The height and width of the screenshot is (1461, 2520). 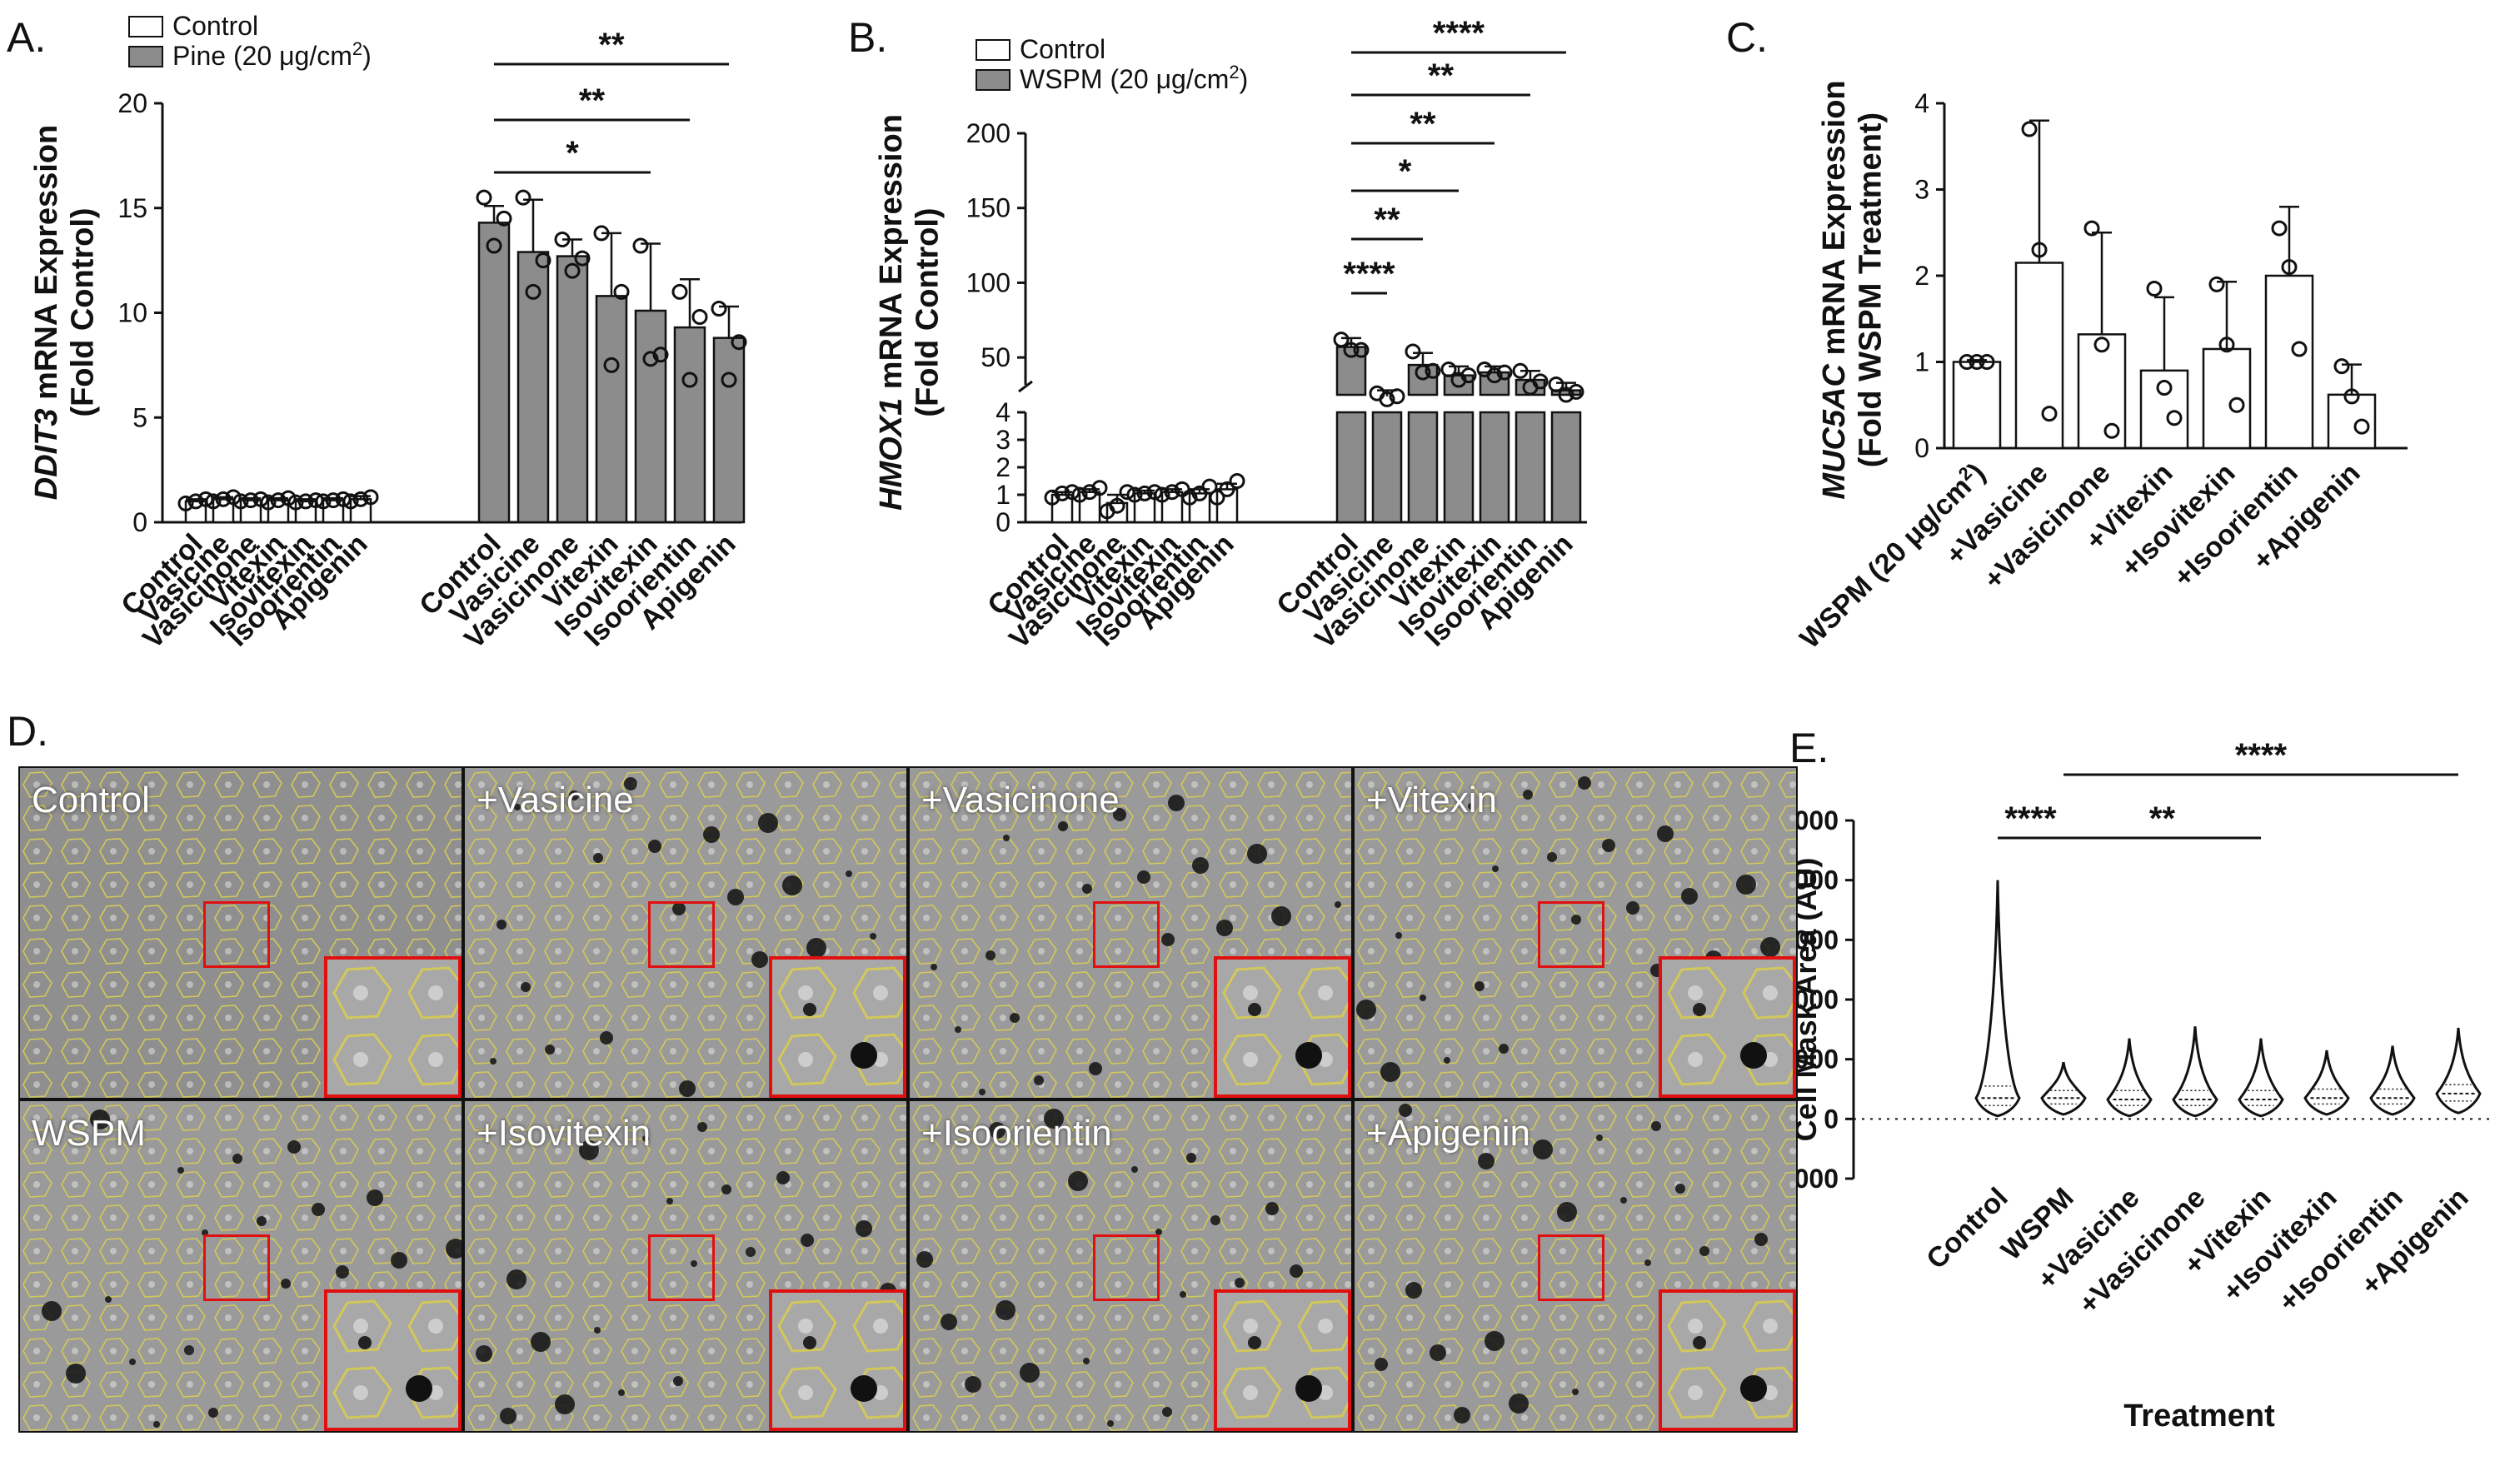 What do you see at coordinates (1016, 1133) in the screenshot?
I see `micrograph-label: +Isoorientin` at bounding box center [1016, 1133].